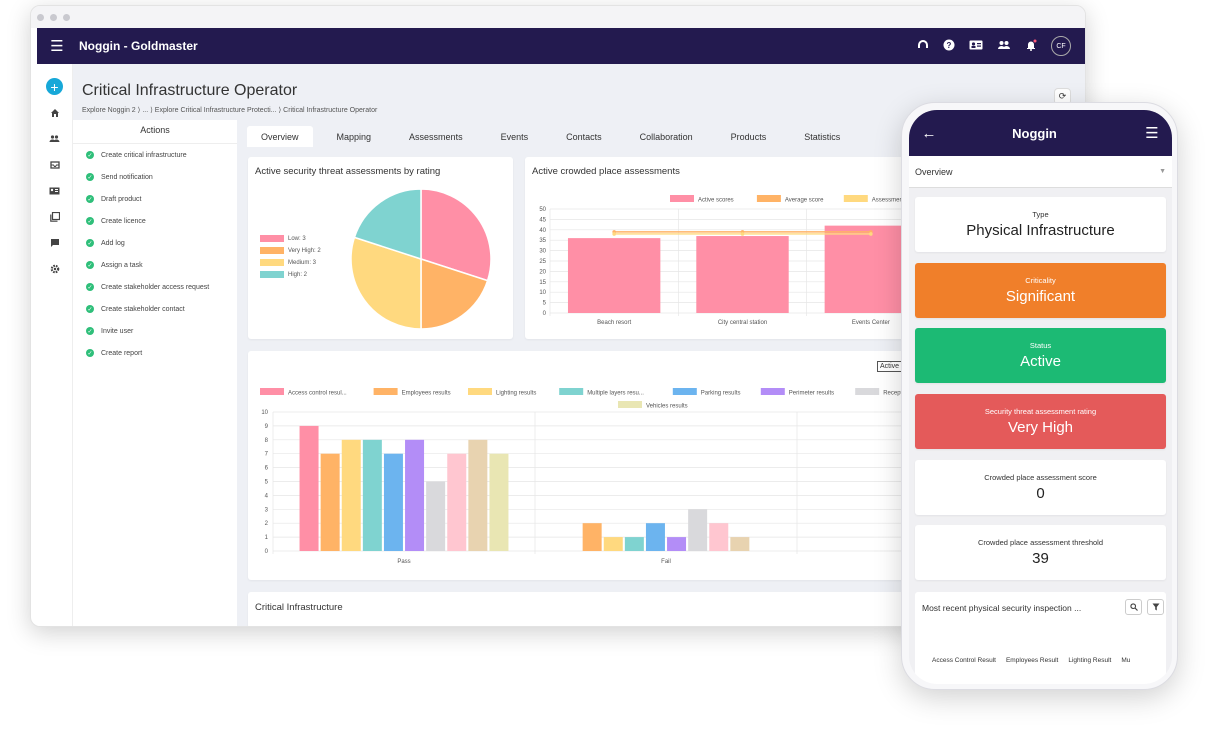  I want to click on people-icon, so click(54, 140).